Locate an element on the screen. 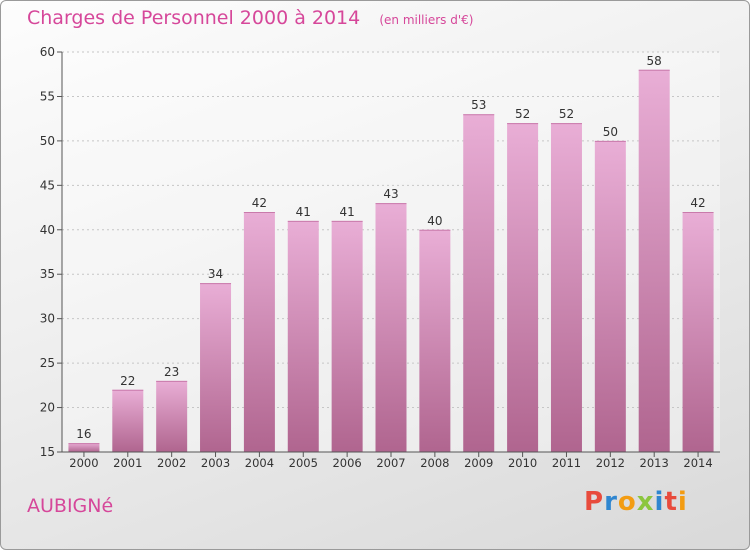 The width and height of the screenshot is (750, 550). x-tick-label: 2007 is located at coordinates (390, 463).